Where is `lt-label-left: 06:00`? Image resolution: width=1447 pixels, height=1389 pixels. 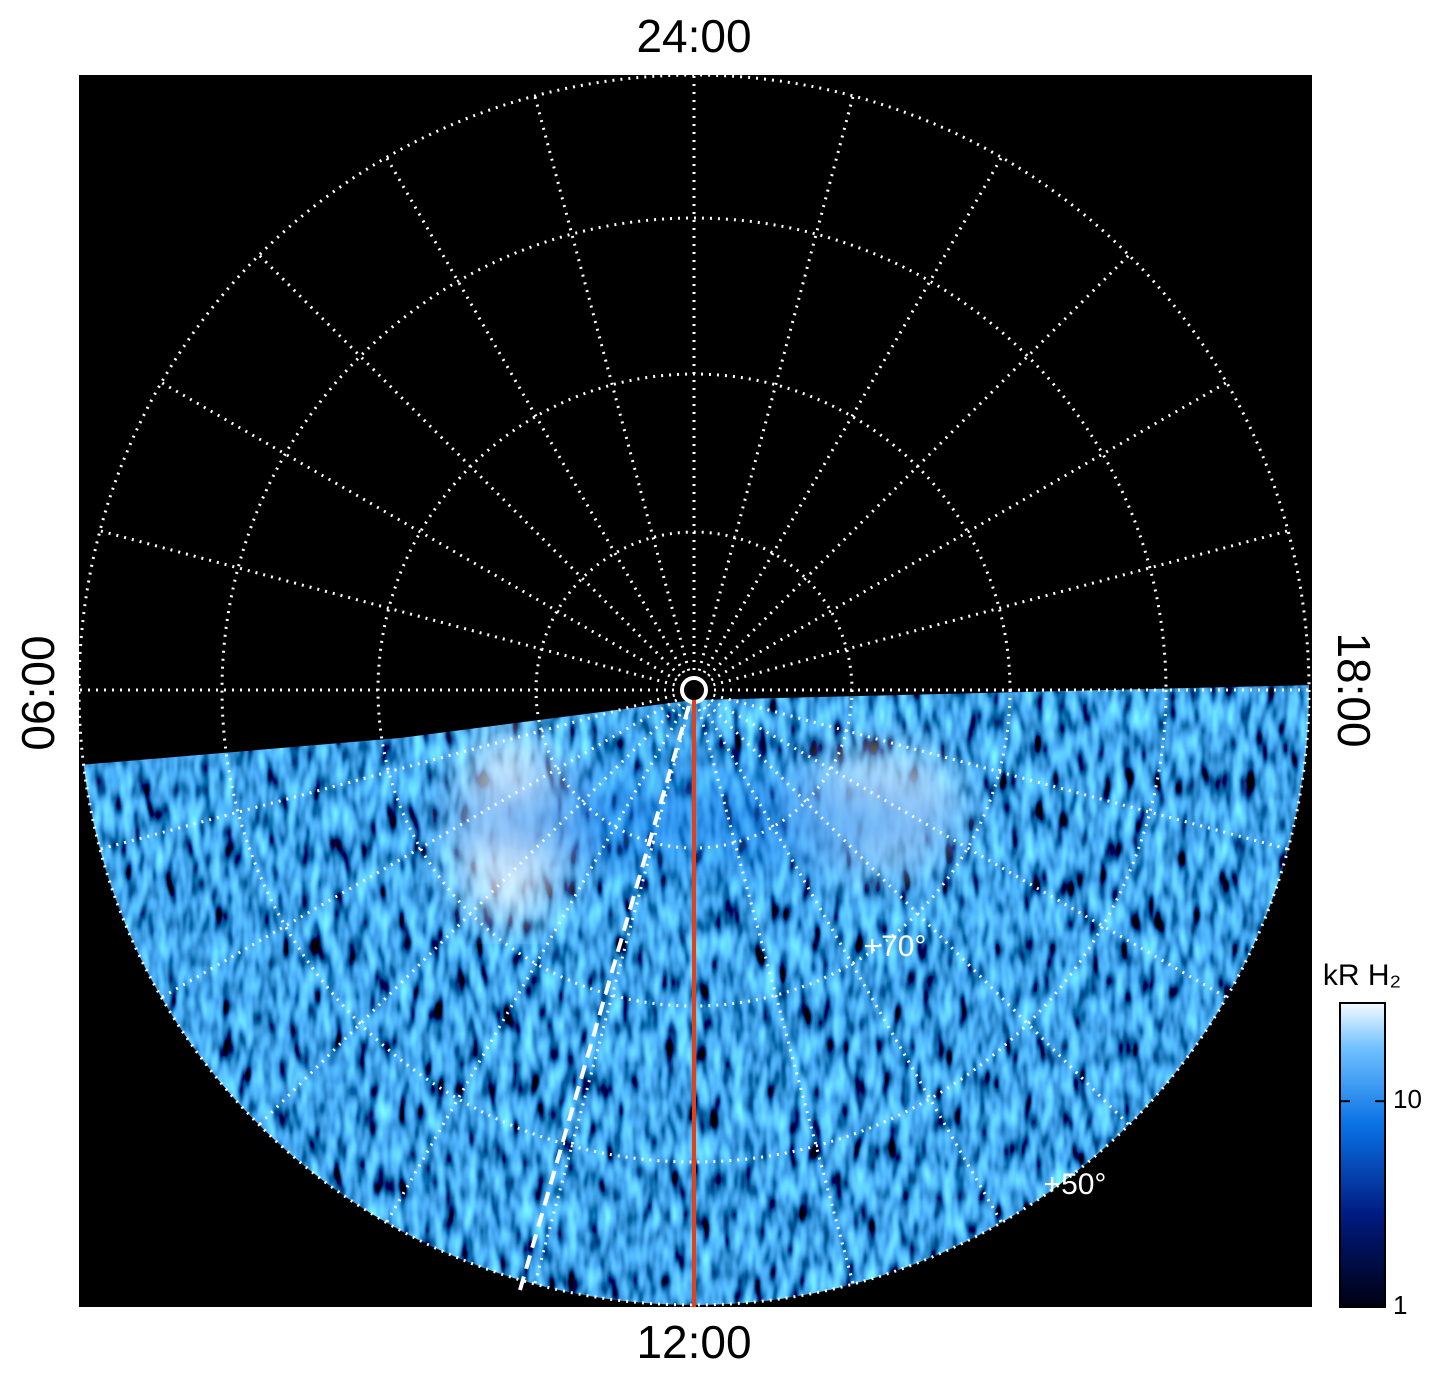 lt-label-left: 06:00 is located at coordinates (38, 692).